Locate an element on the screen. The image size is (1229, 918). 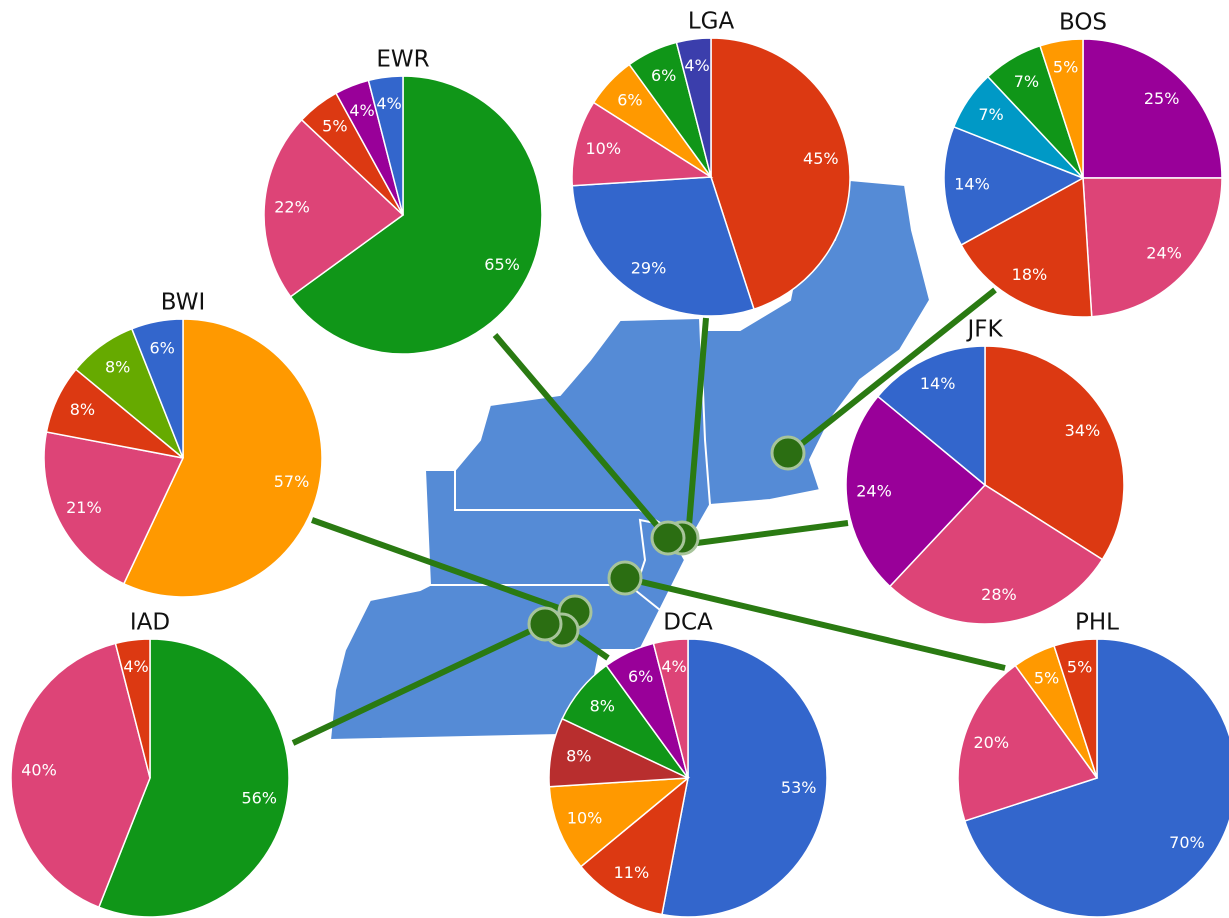
slice-label: 40% is located at coordinates (39, 770).